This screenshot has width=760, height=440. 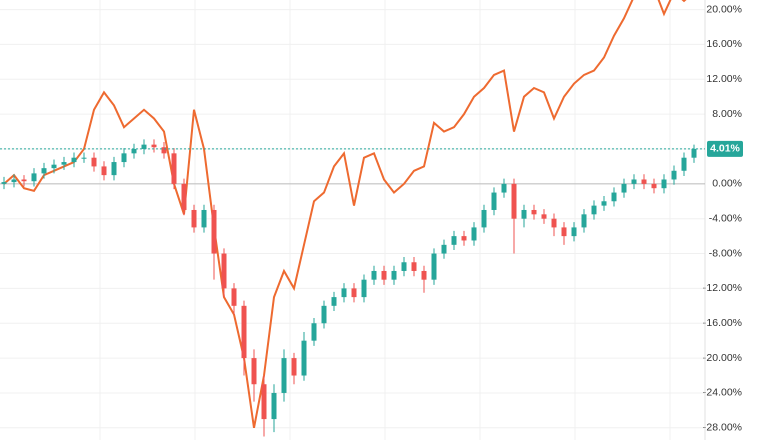 What do you see at coordinates (727, 114) in the screenshot?
I see `y-tick-label: 8.00%` at bounding box center [727, 114].